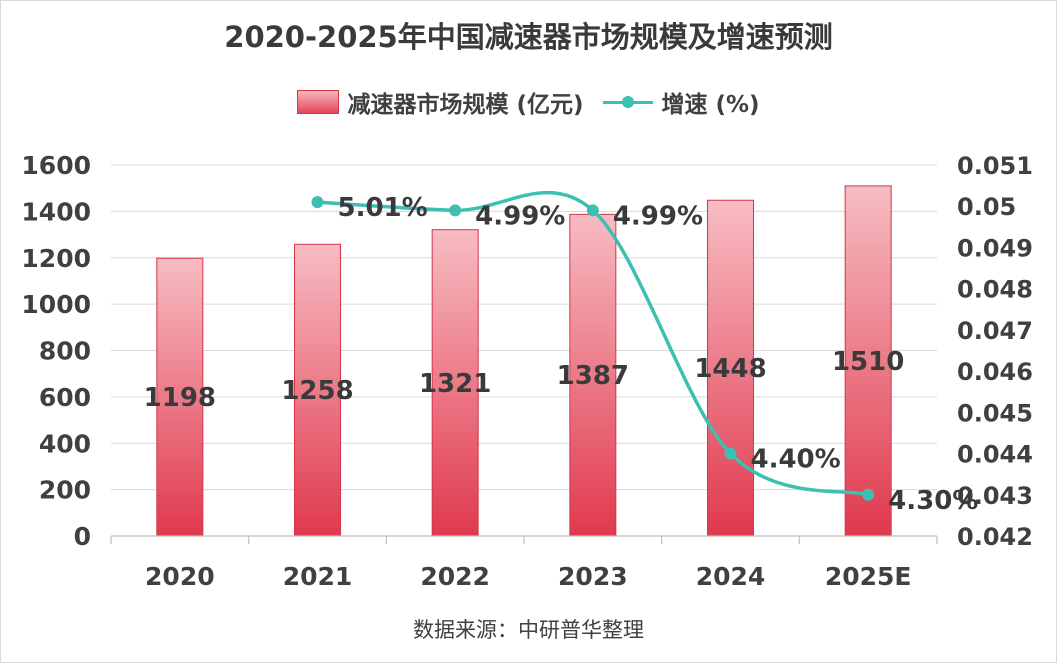  What do you see at coordinates (180, 398) in the screenshot?
I see `bar-value-label: 1198` at bounding box center [180, 398].